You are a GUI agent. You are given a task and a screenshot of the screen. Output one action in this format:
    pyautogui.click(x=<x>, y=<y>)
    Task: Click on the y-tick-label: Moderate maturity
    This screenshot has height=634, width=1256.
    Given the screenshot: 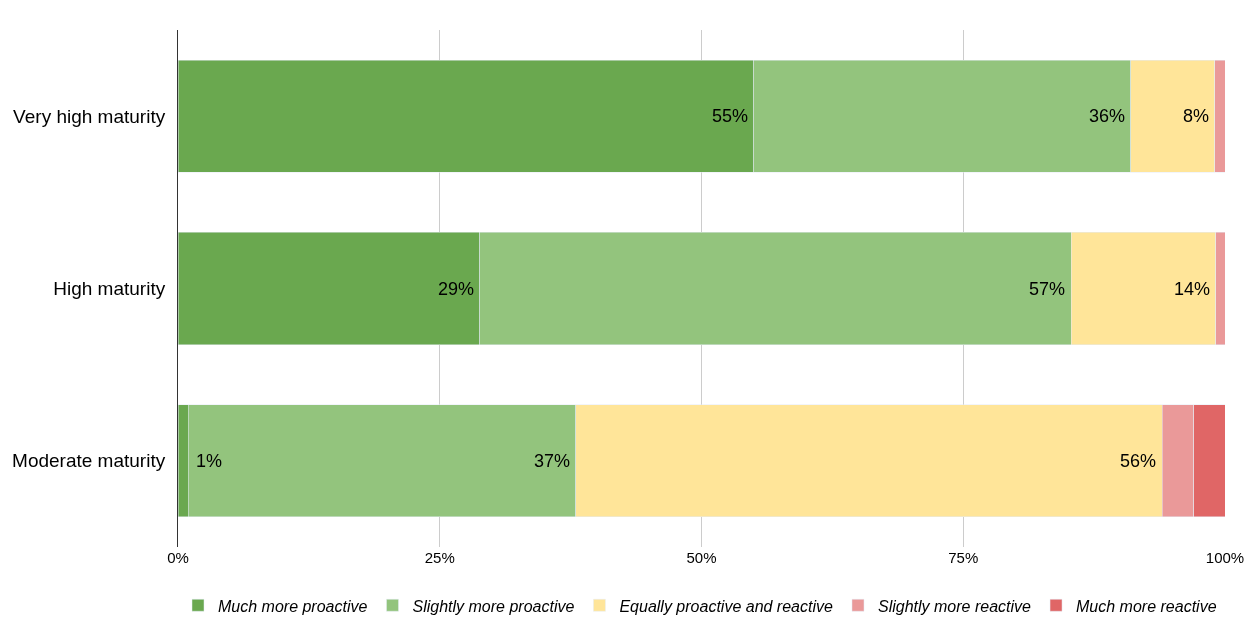 What is the action you would take?
    pyautogui.click(x=89, y=461)
    